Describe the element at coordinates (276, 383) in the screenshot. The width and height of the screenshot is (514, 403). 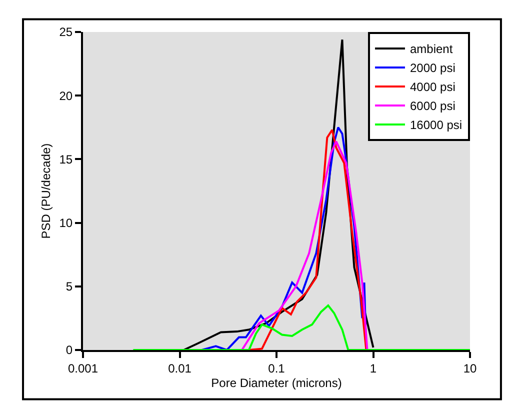
I see `x-axis-title: Pore Diameter (microns)` at that location.